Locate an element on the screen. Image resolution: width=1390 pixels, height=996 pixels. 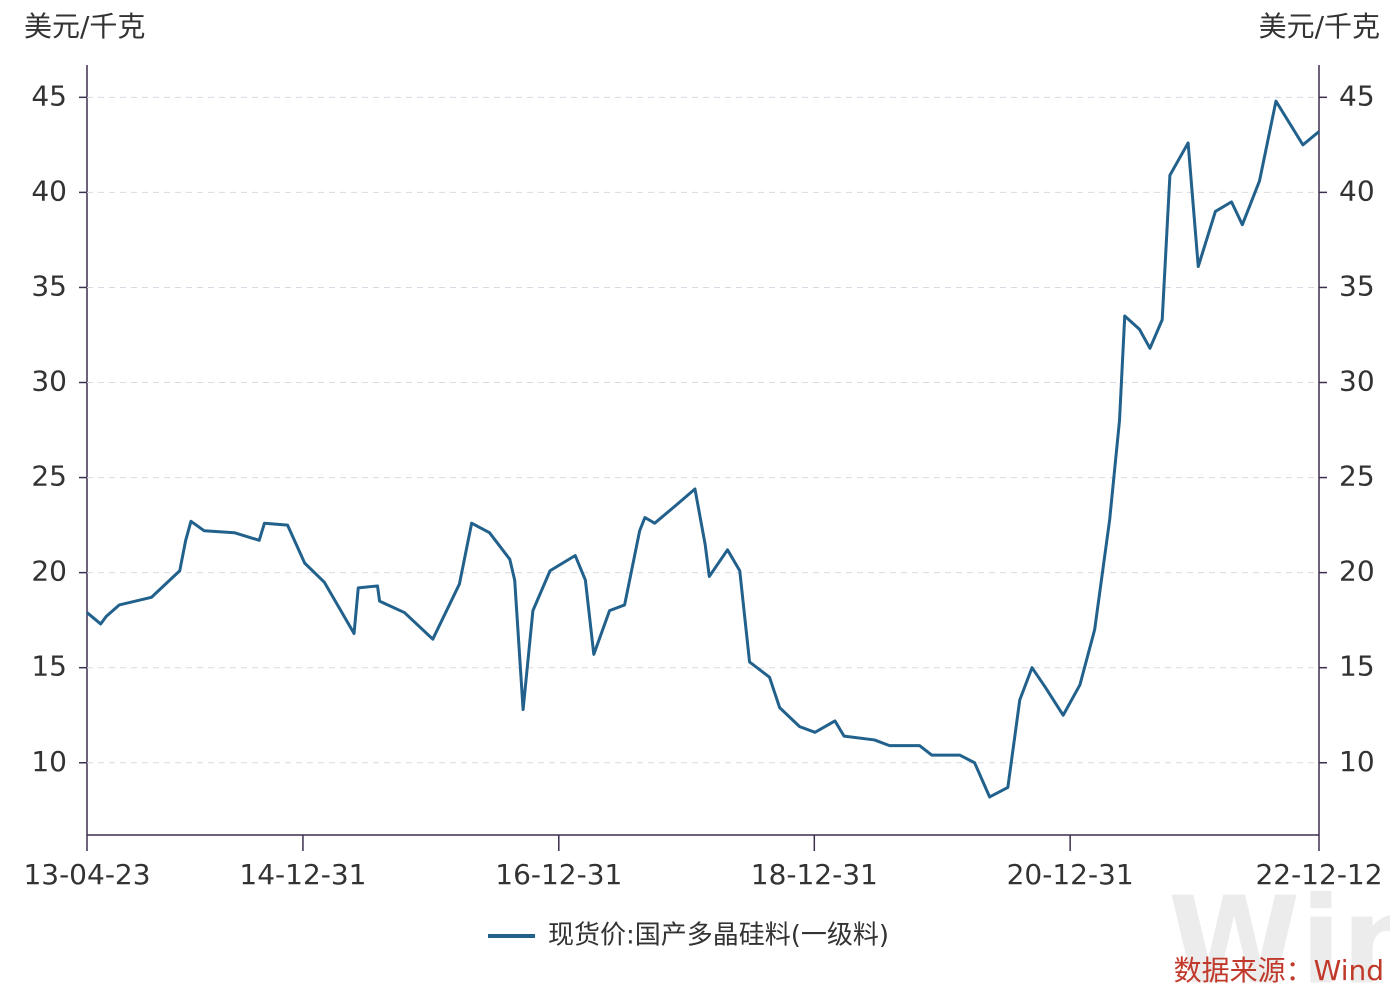
y-tick-label: 45 is located at coordinates (49, 95).